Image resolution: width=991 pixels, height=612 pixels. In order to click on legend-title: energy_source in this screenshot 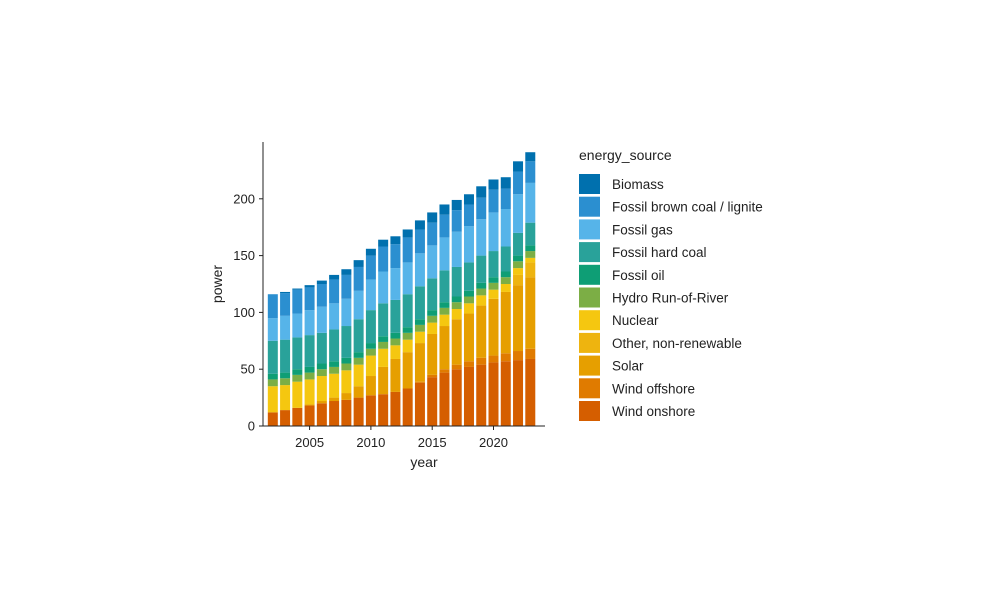, I will do `click(625, 155)`.